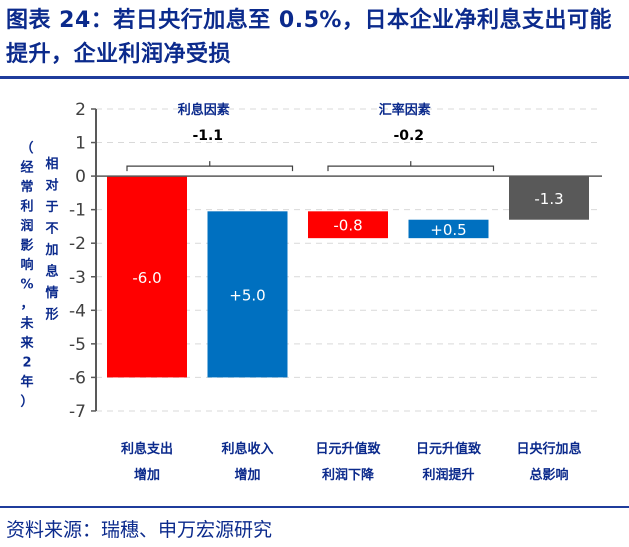 This screenshot has width=629, height=547. Describe the element at coordinates (309, 37) in the screenshot. I see `chart-title: 图表 24：若日央行加息至 0.5%，日本企业净利息支出可能提升，企业利润净受损` at that location.